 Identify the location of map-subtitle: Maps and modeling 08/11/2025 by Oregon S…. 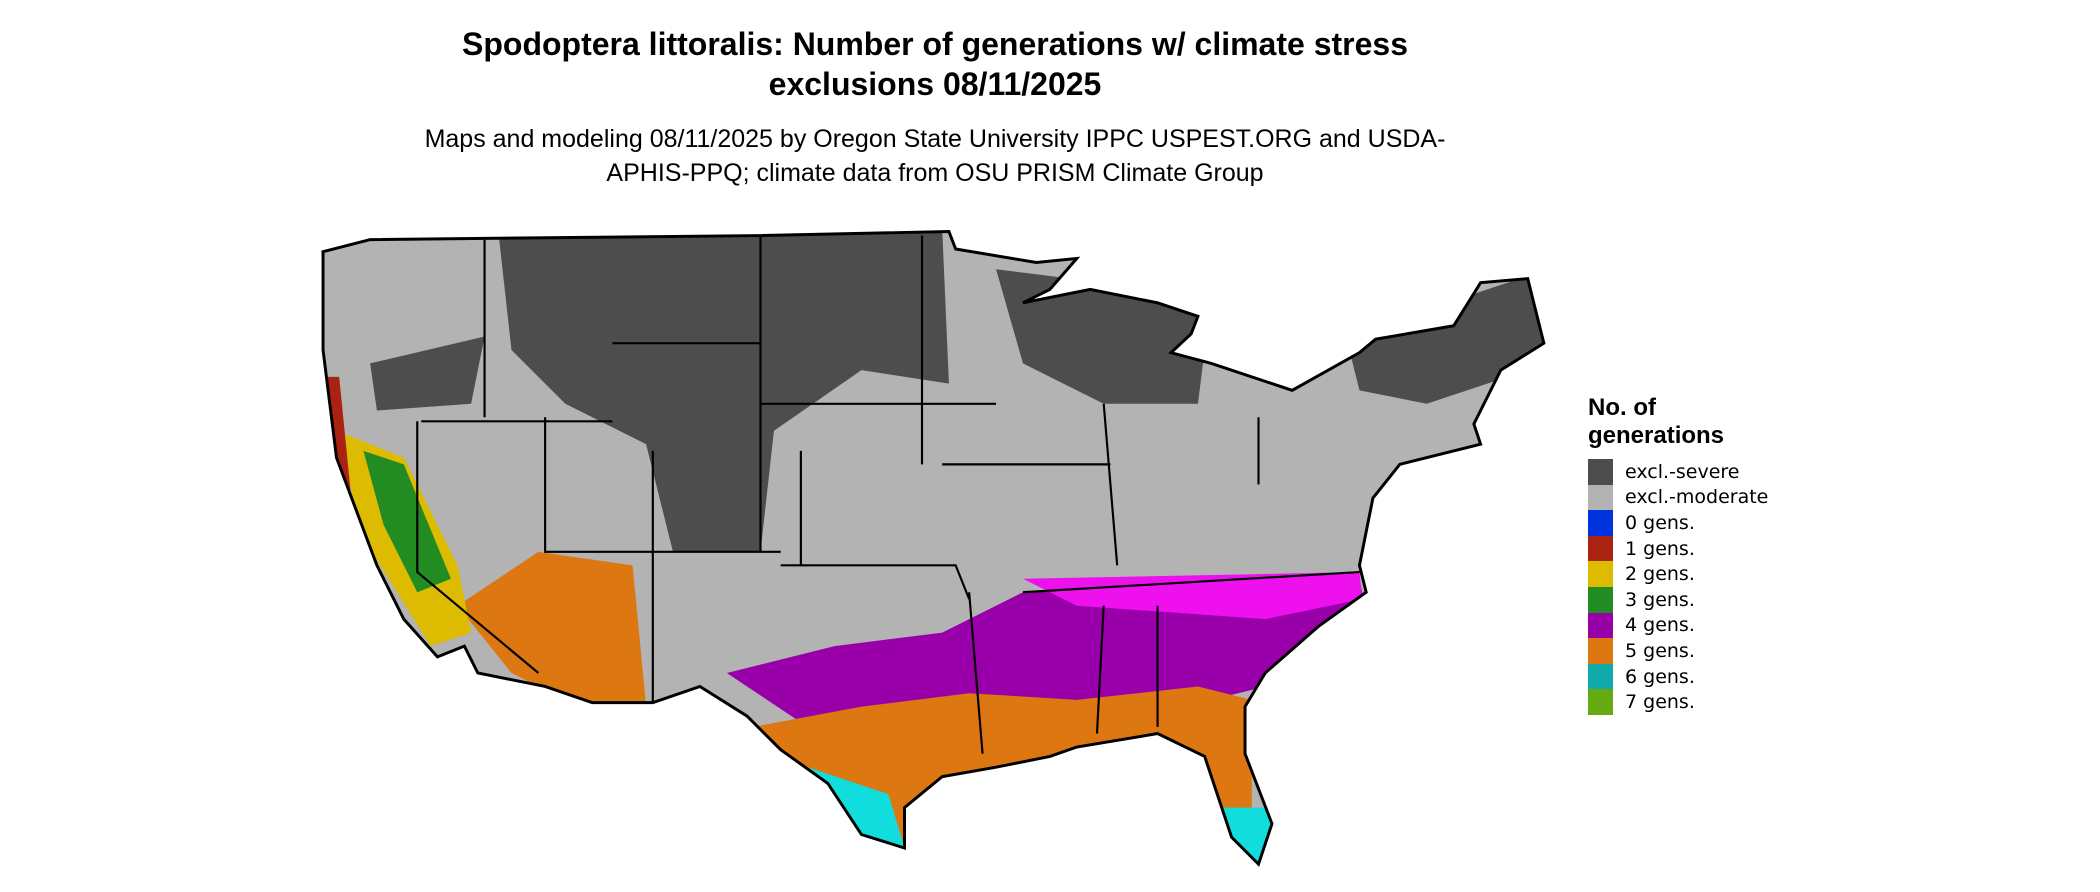
(935, 156).